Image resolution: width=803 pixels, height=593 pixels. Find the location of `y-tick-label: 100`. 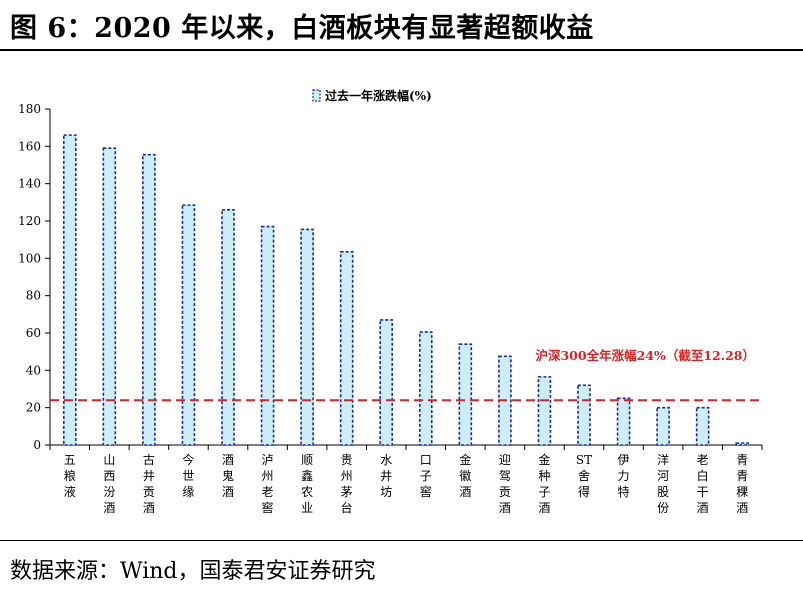

y-tick-label: 100 is located at coordinates (29, 258).